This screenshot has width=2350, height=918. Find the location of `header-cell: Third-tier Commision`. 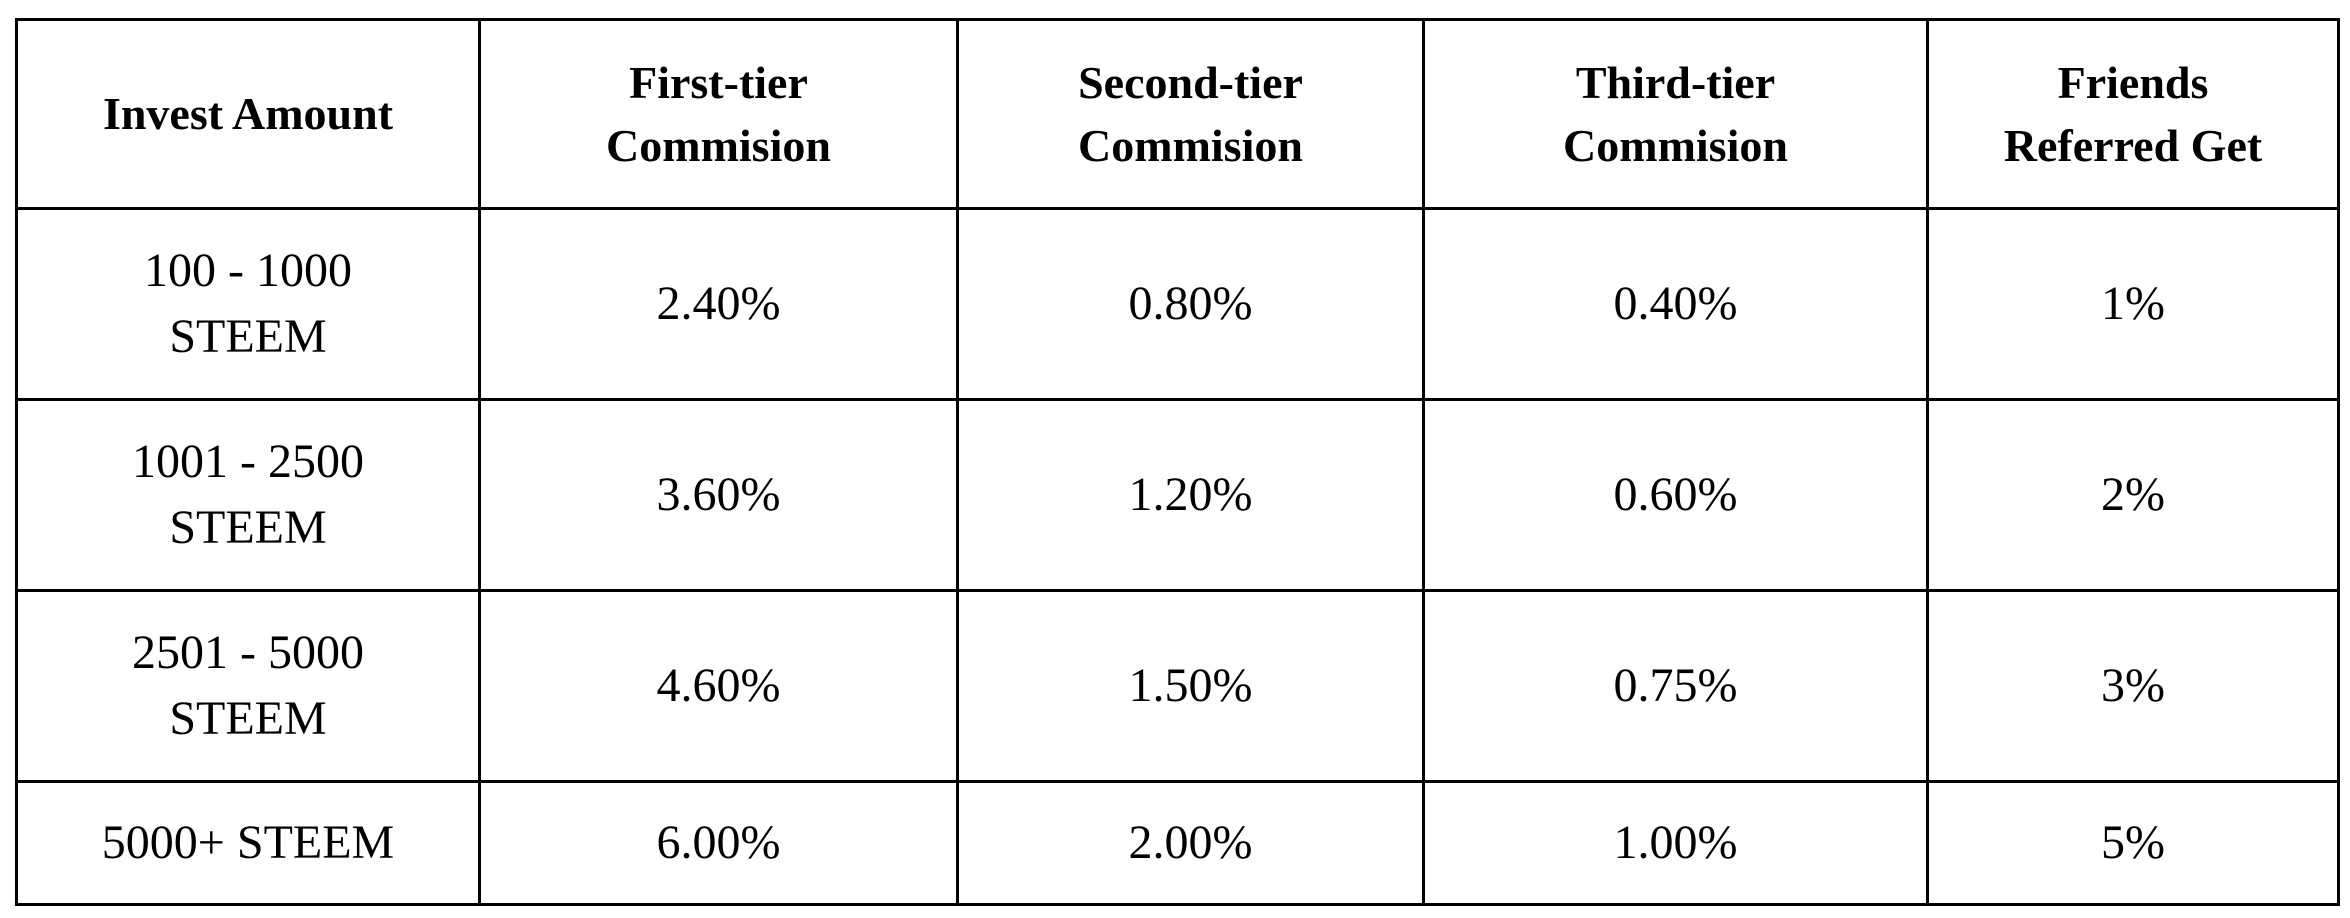

header-cell: Third-tier Commision is located at coordinates (1675, 114).